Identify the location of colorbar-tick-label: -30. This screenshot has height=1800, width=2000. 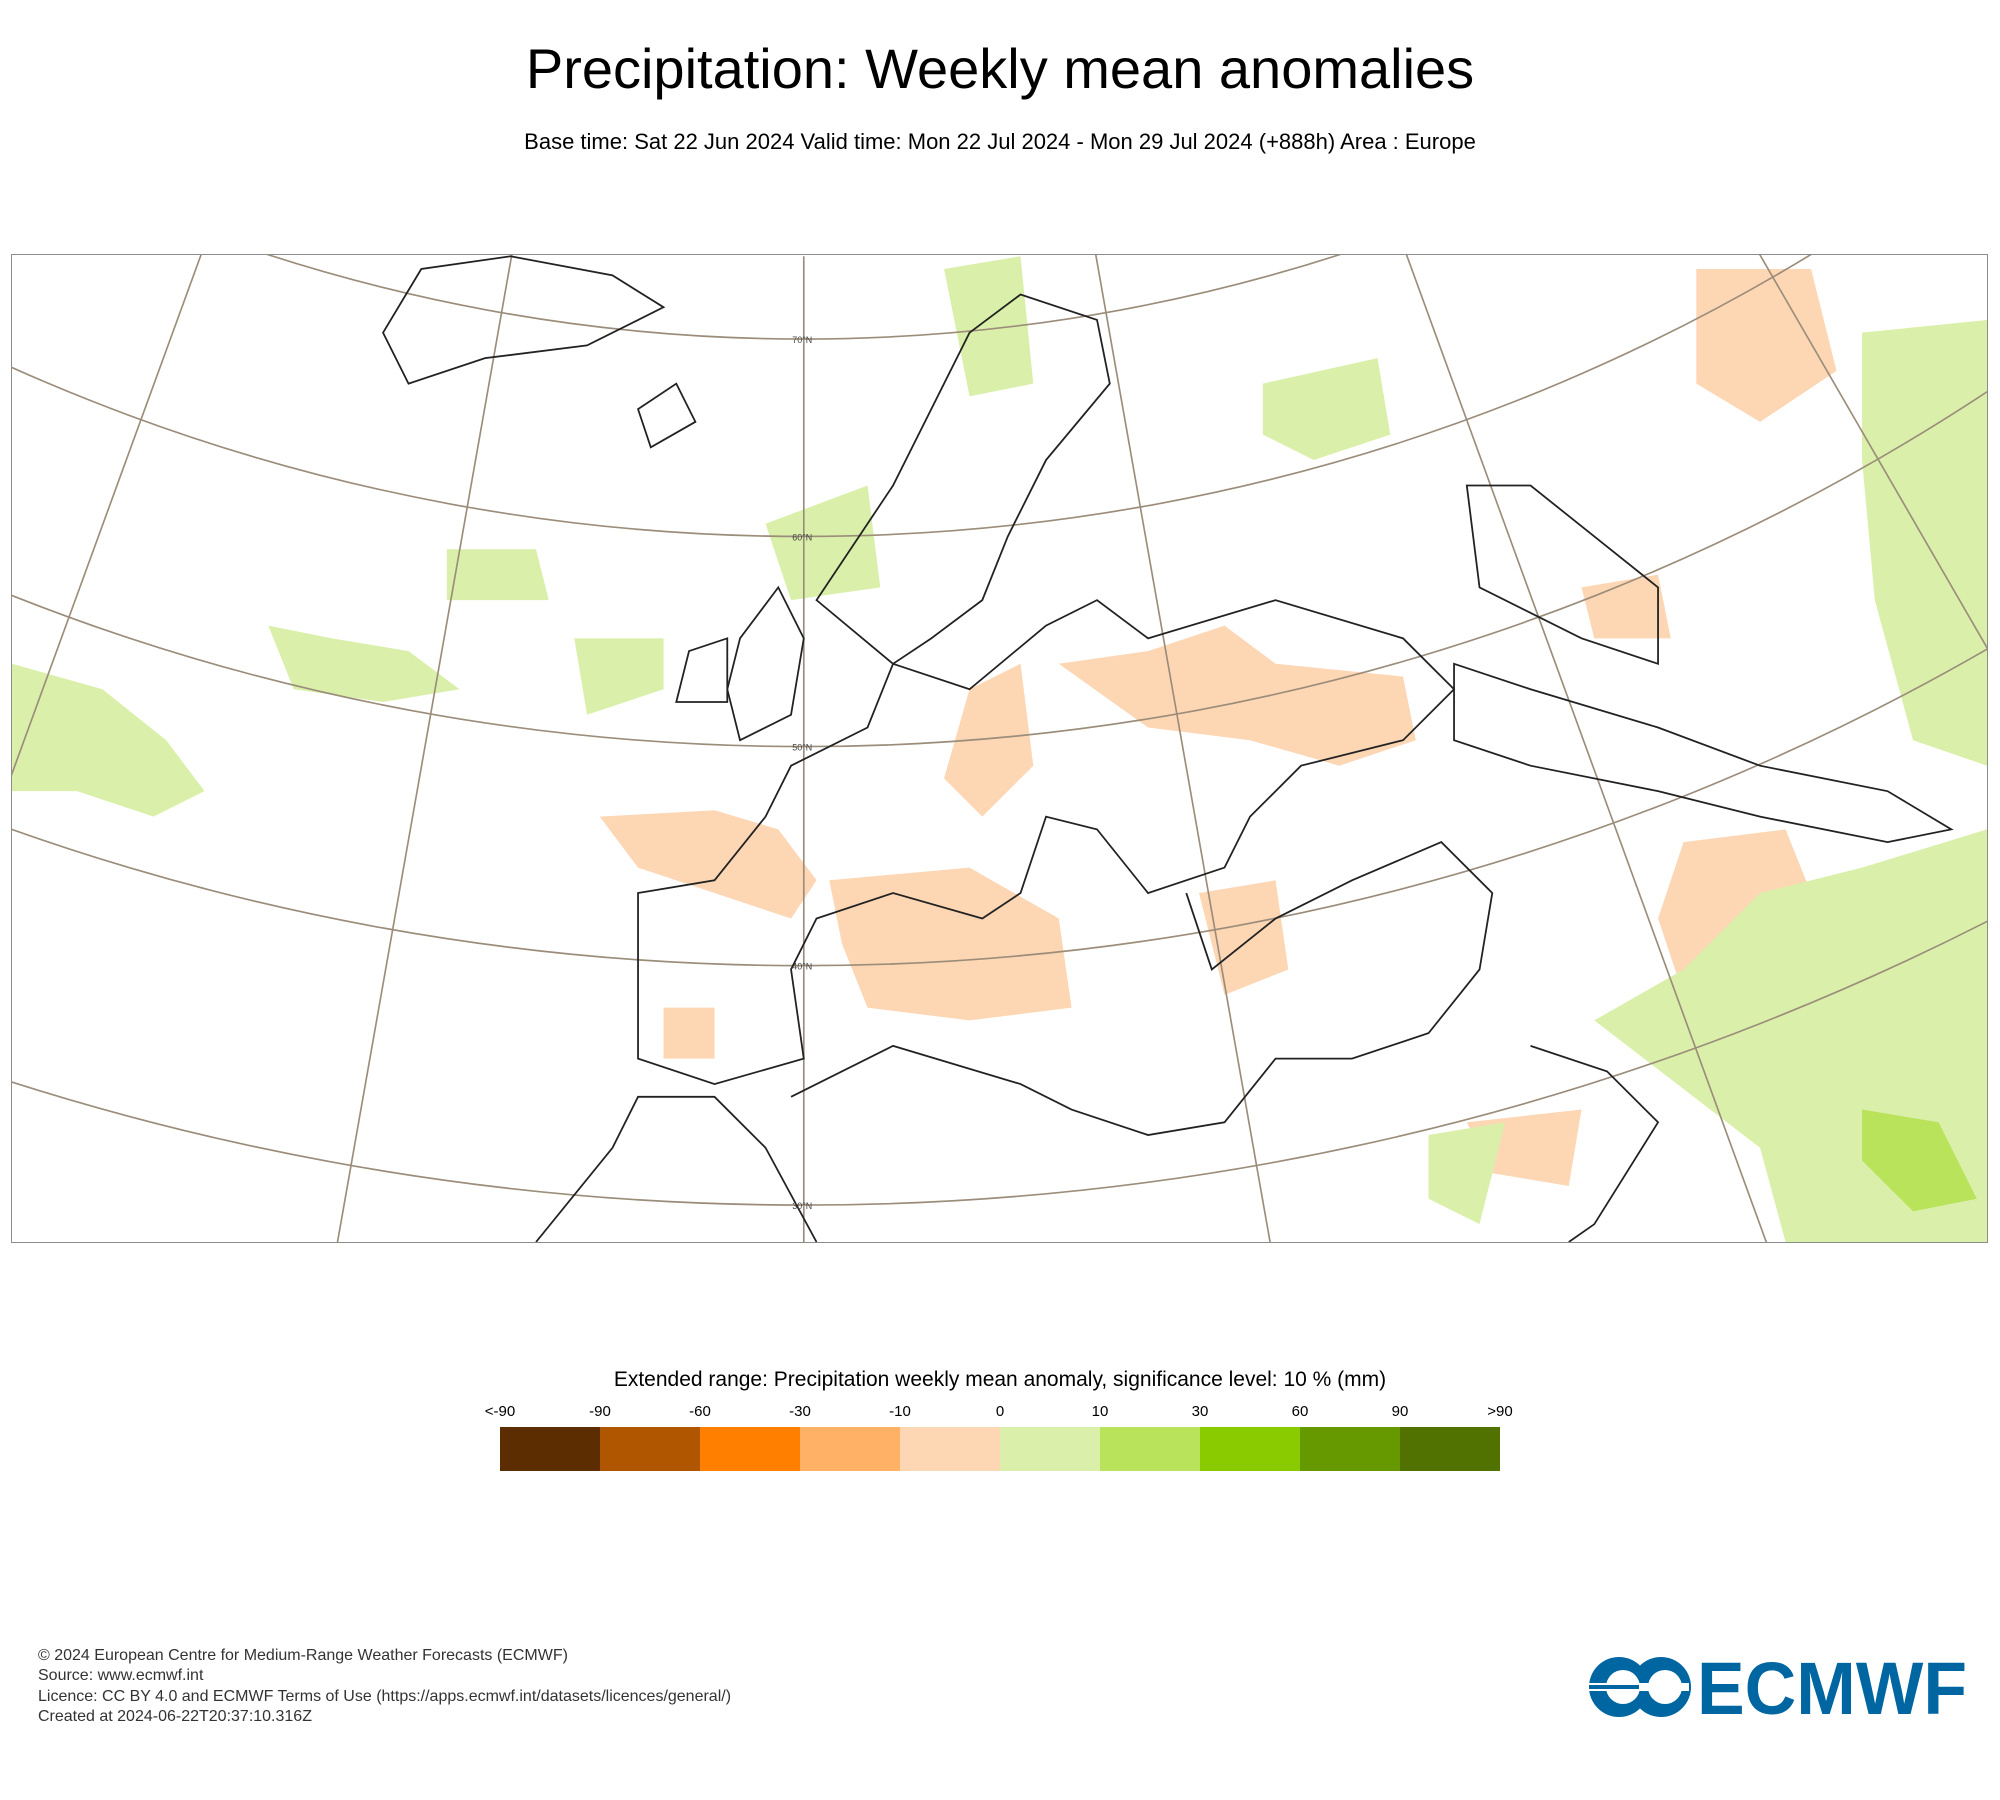
(800, 1411).